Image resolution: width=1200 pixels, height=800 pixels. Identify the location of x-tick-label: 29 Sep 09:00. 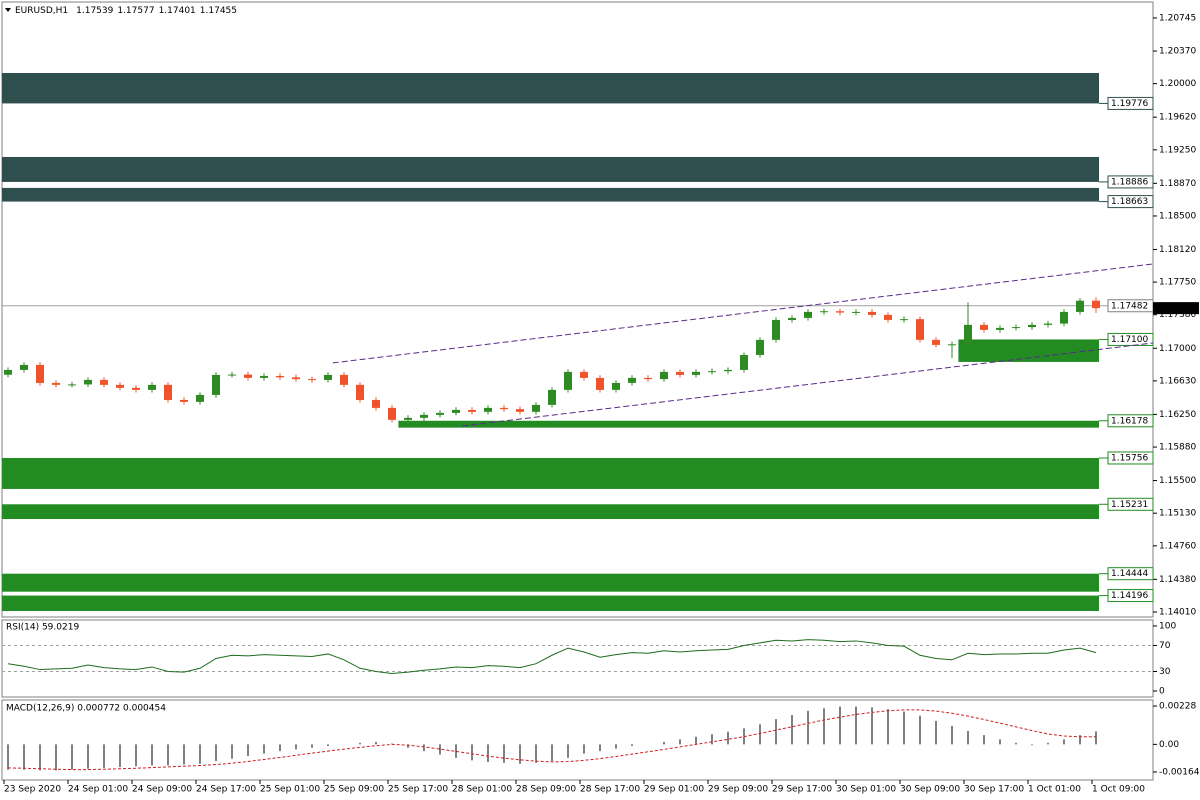
(738, 790).